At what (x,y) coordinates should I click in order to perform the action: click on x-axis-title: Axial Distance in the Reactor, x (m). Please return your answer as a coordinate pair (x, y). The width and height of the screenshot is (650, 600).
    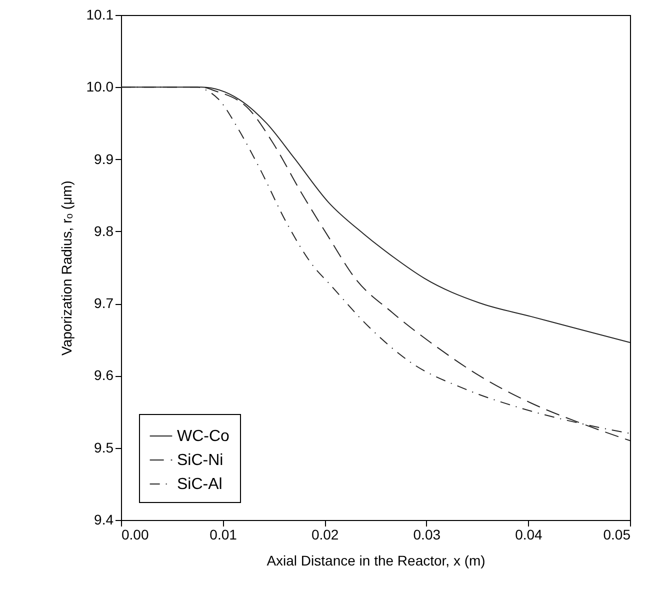
    Looking at the image, I should click on (376, 560).